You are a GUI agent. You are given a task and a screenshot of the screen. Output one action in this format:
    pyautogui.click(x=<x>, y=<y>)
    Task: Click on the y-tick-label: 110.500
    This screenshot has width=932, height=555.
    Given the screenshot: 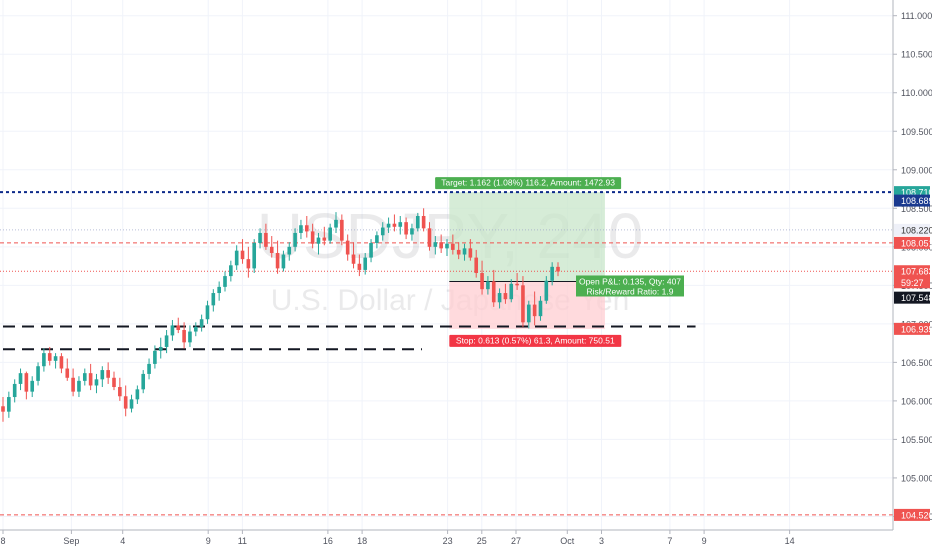 What is the action you would take?
    pyautogui.click(x=916, y=55)
    